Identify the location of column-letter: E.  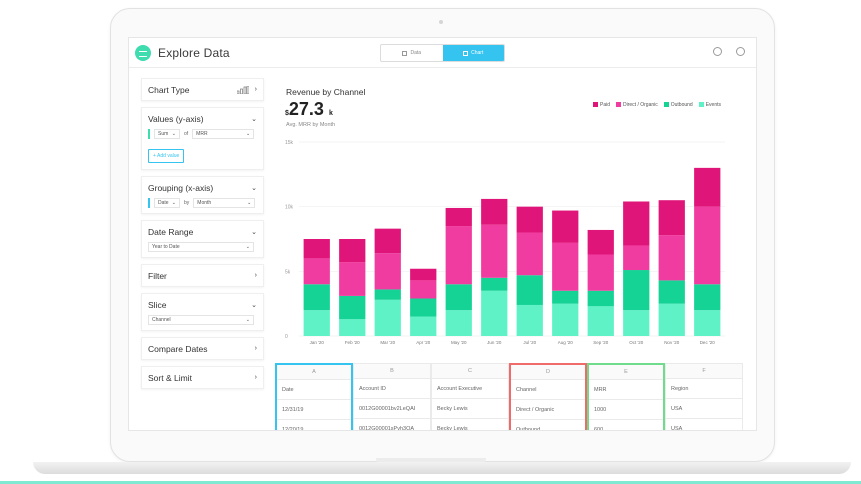
(626, 372).